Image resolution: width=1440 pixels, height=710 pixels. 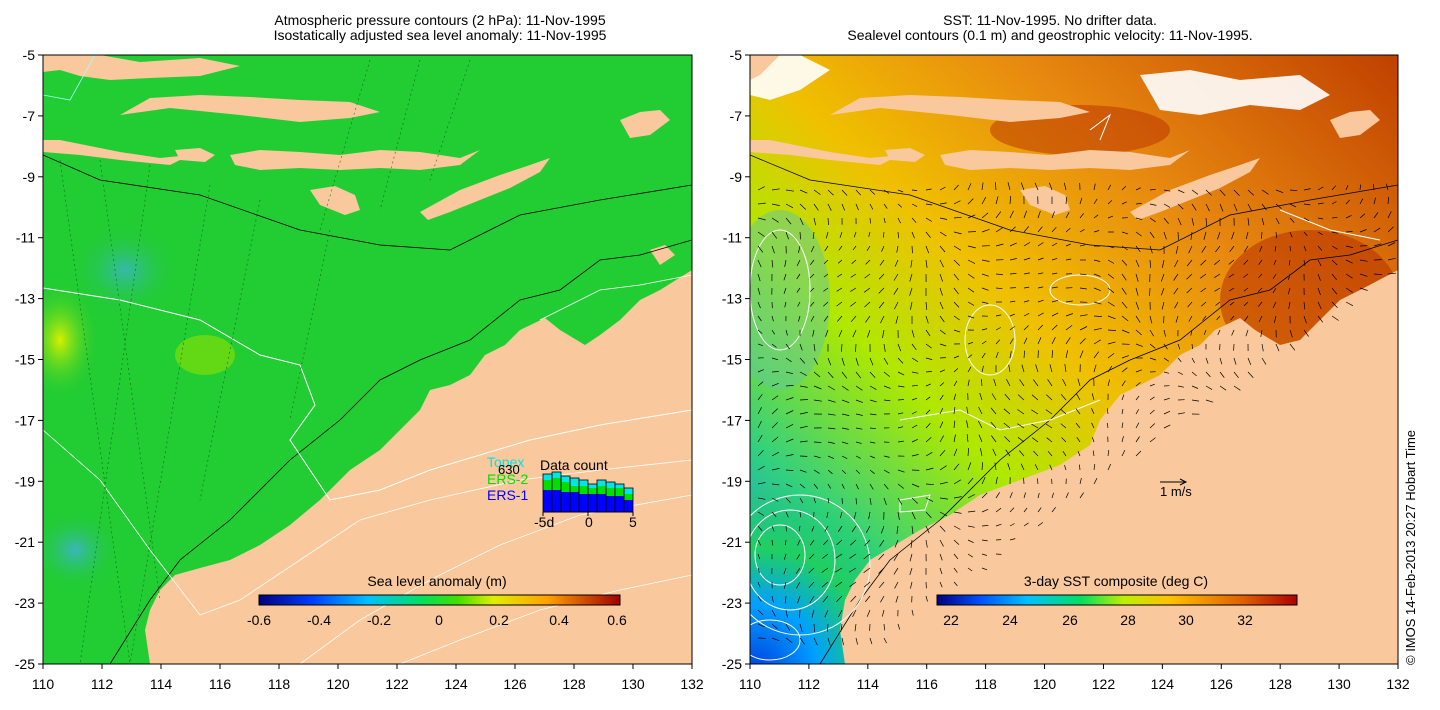 I want to click on sst-tick: 22, so click(x=951, y=620).